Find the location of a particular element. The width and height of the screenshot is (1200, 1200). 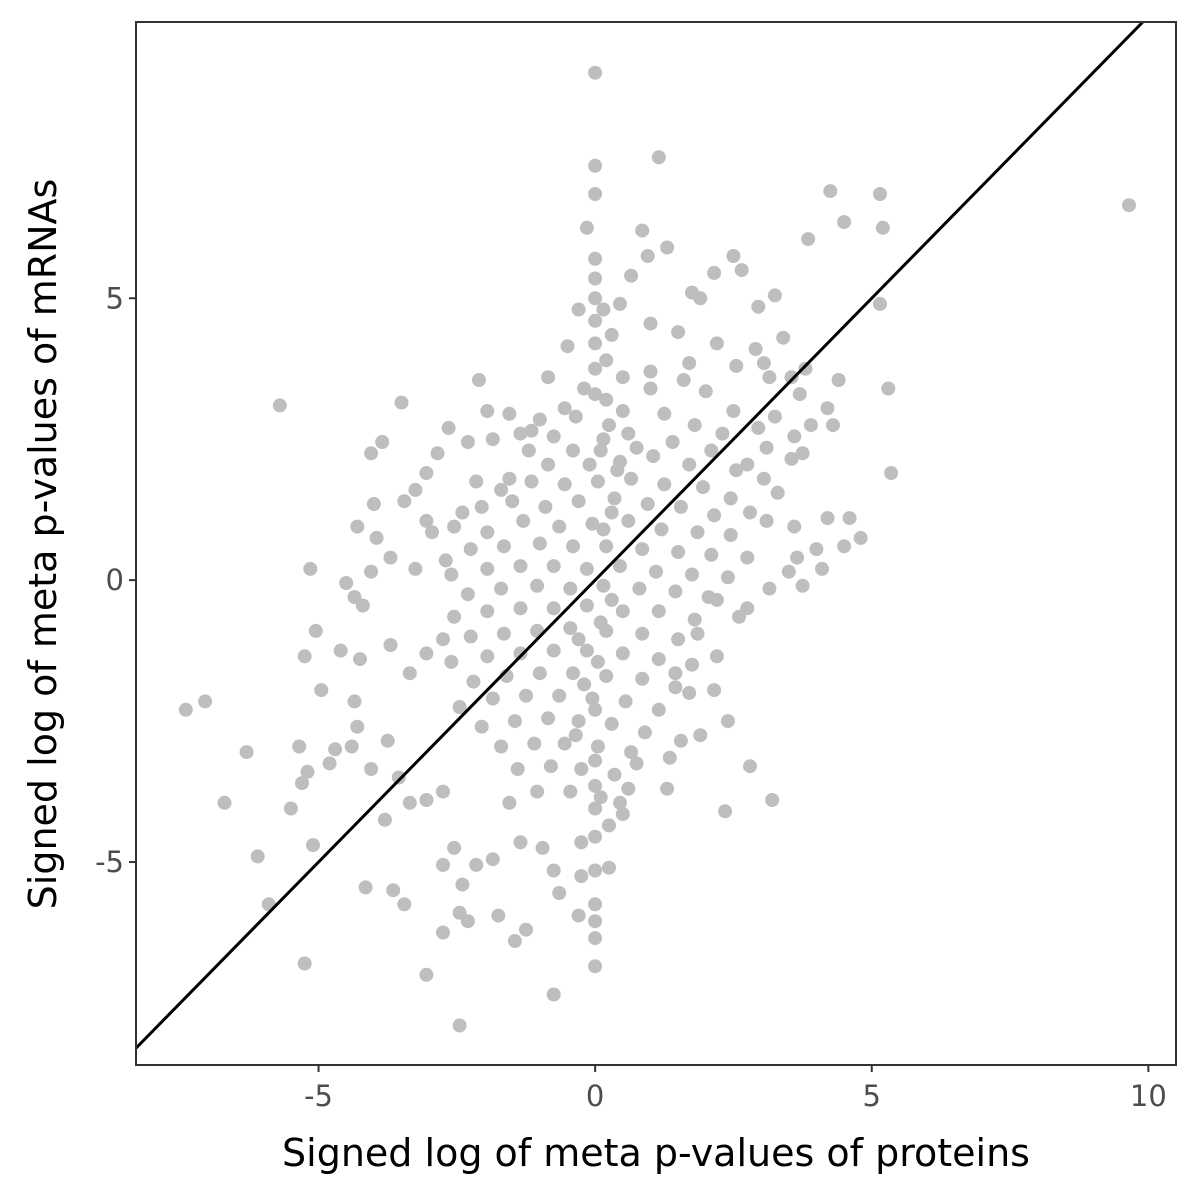

y-tick-label: 5 is located at coordinates (115, 298).